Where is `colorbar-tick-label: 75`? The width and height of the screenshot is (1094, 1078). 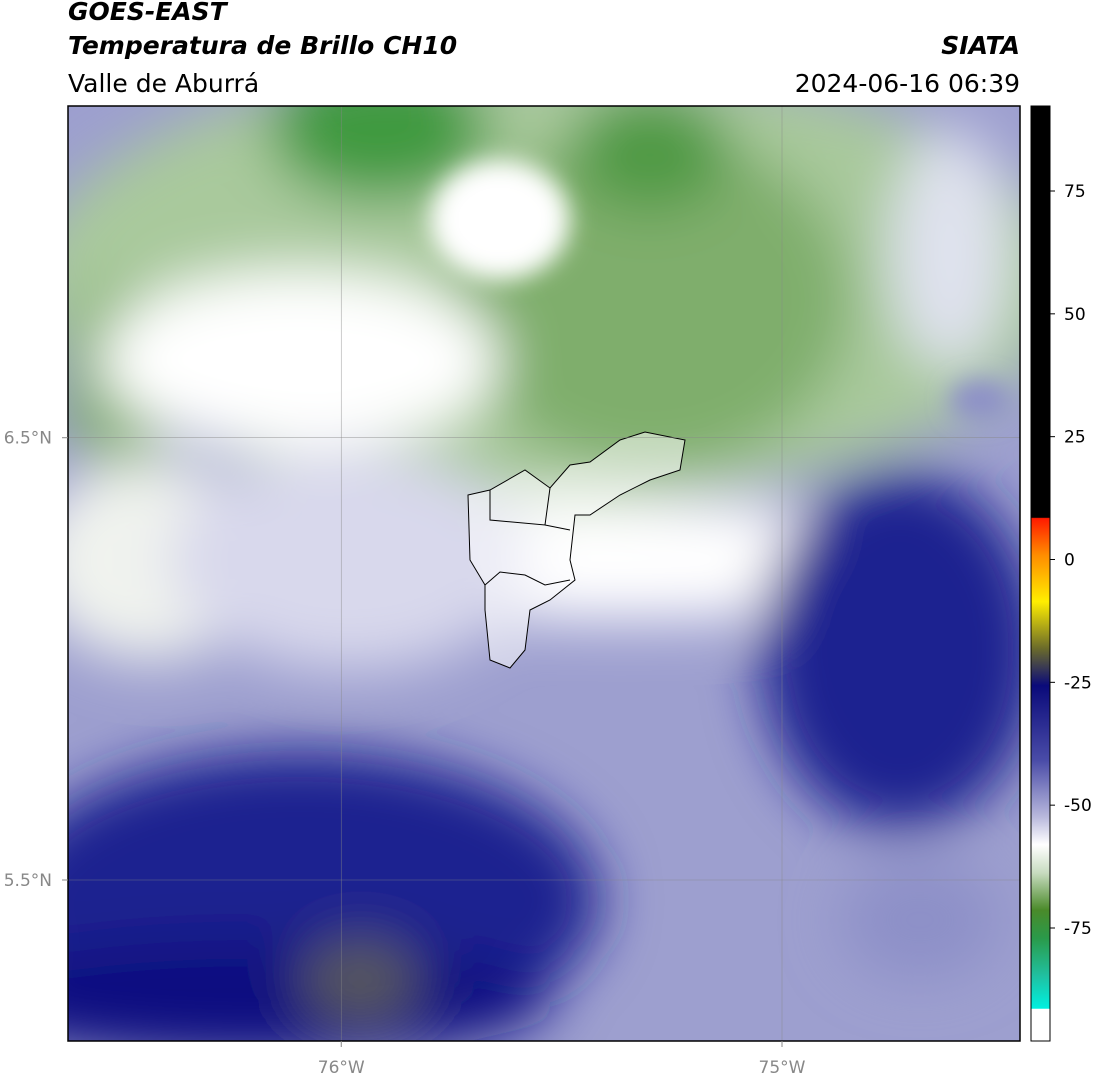 colorbar-tick-label: 75 is located at coordinates (1075, 192).